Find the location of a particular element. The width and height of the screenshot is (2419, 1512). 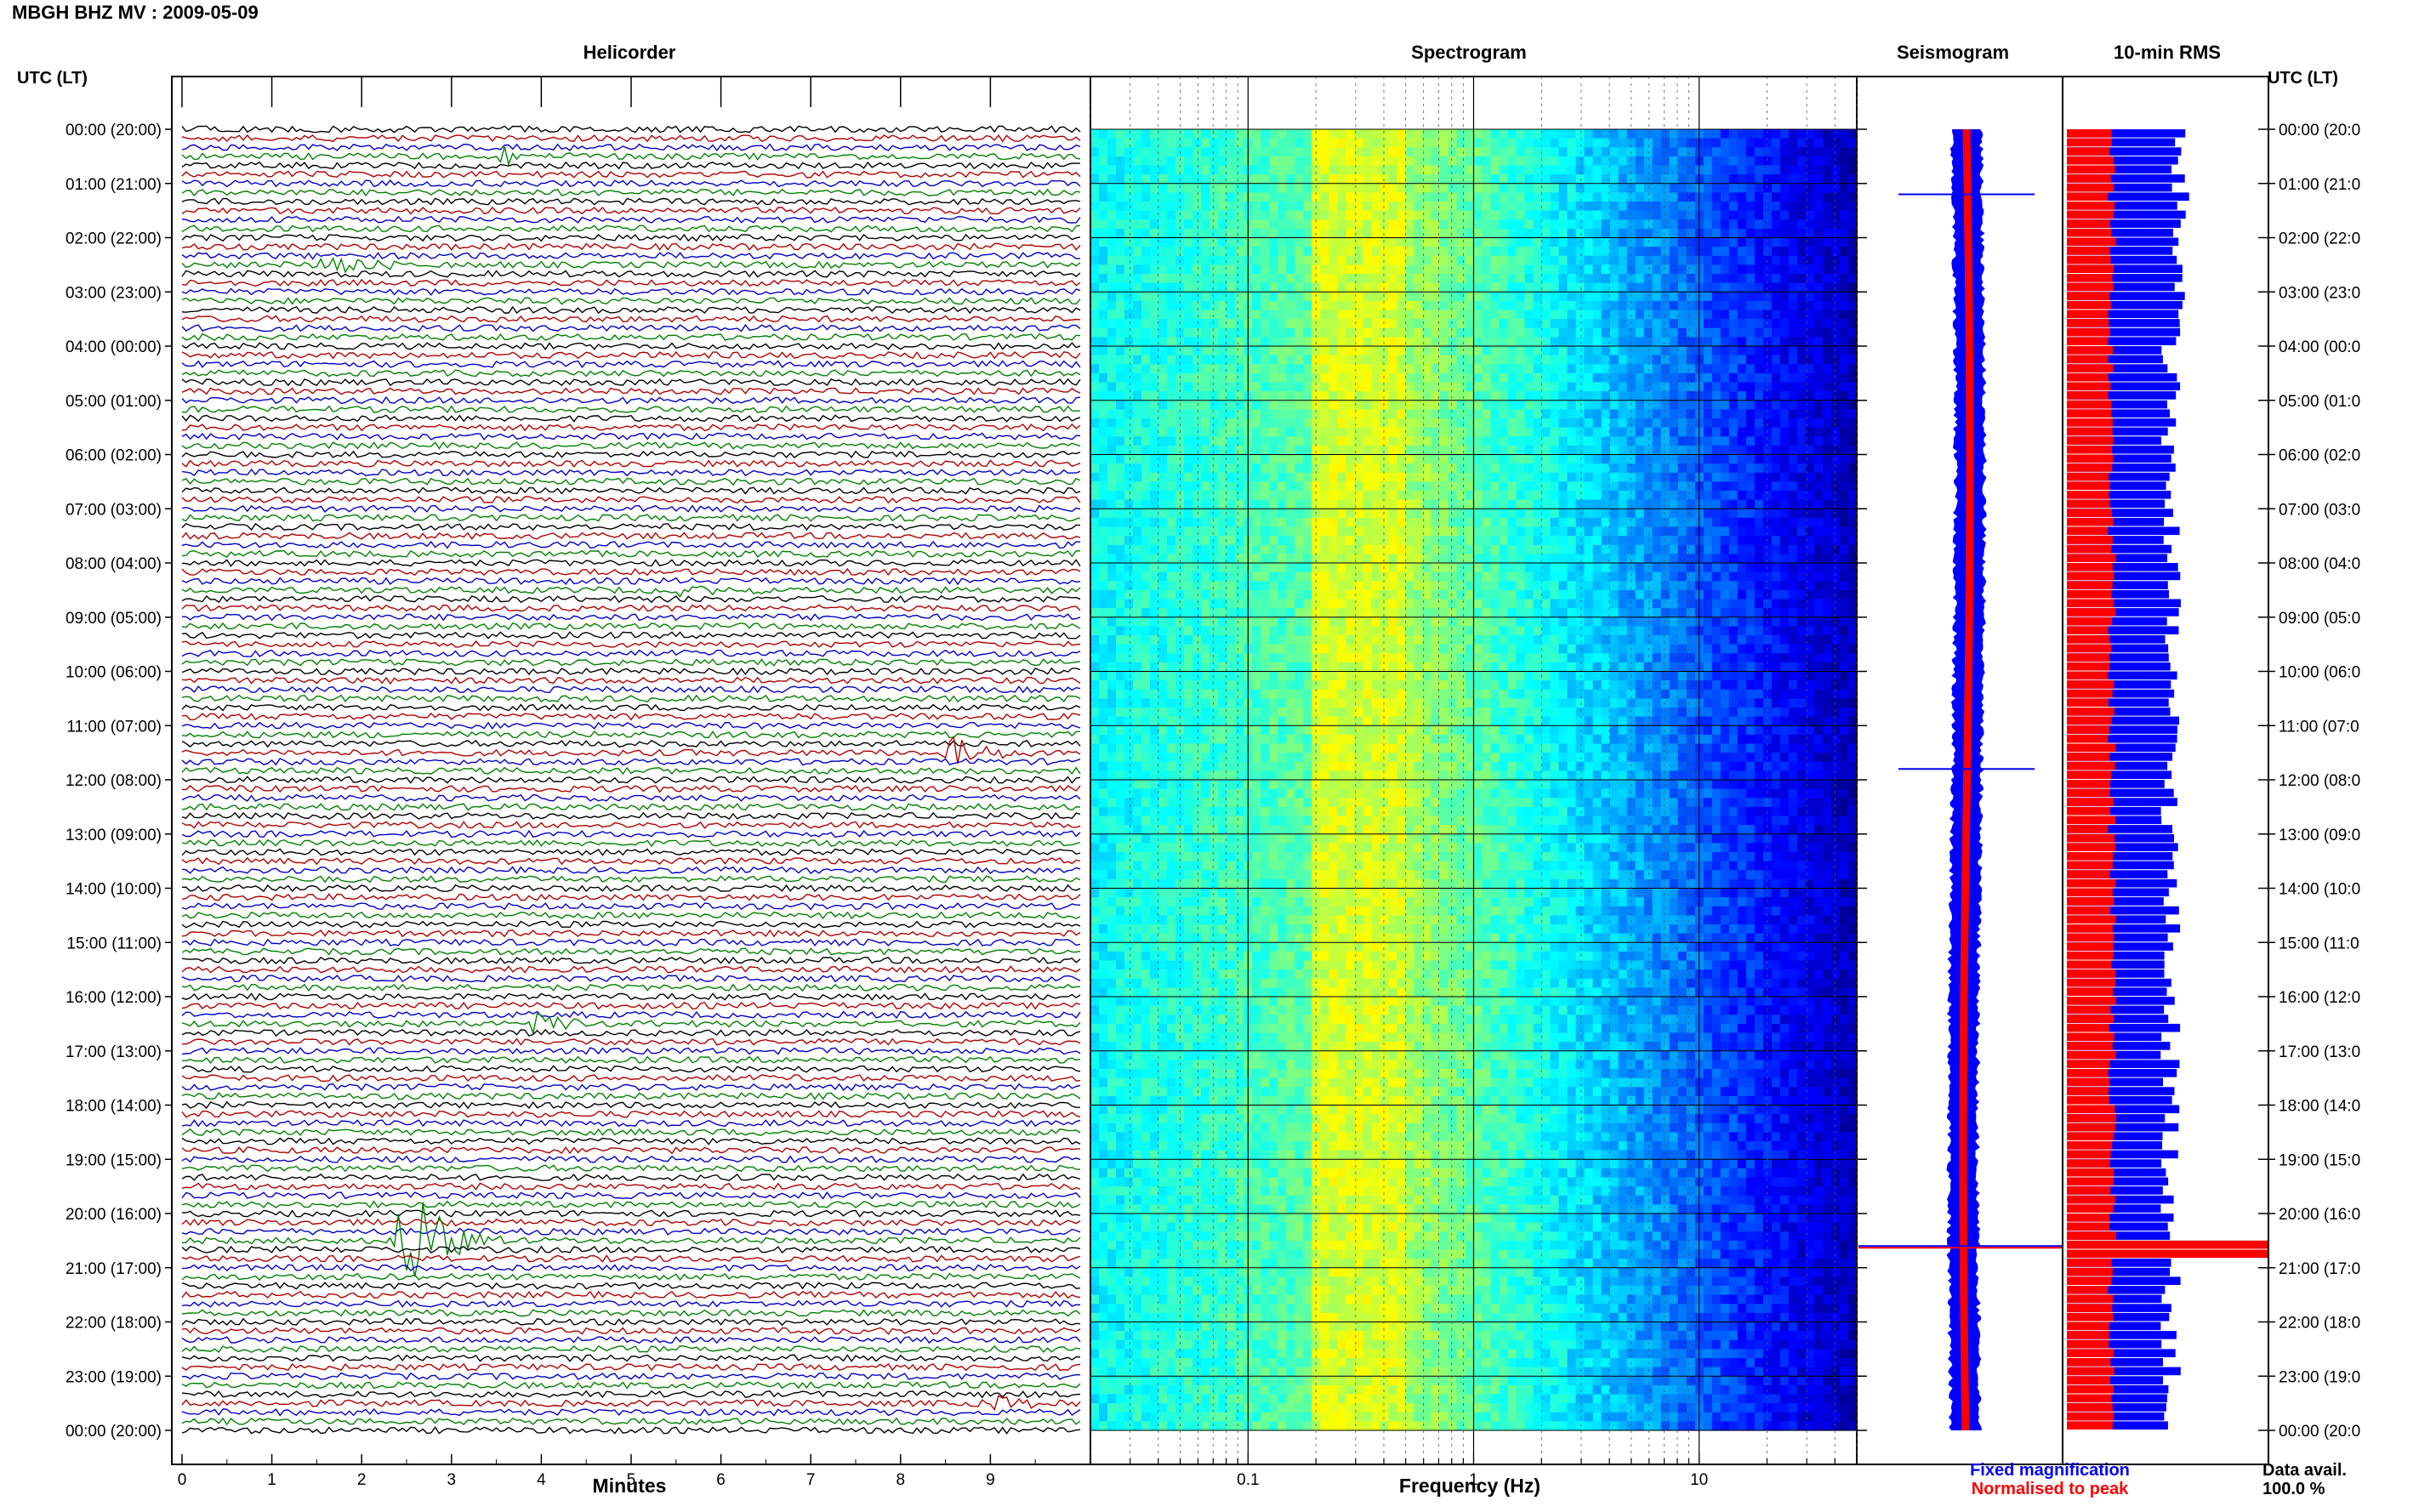

time-label-right: 15:00 (11:0 is located at coordinates (2319, 943).